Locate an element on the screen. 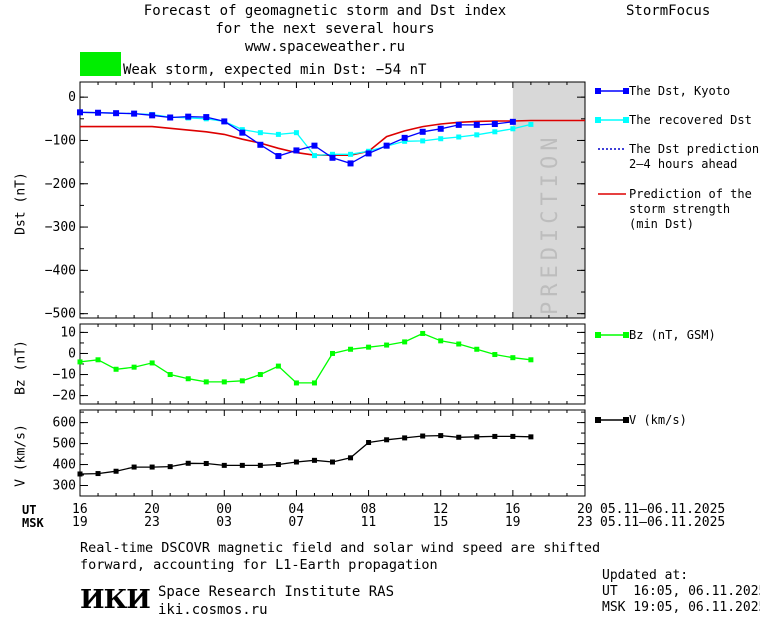 The image size is (760, 620). v-ylabel: V (km/s) is located at coordinates (21, 455).